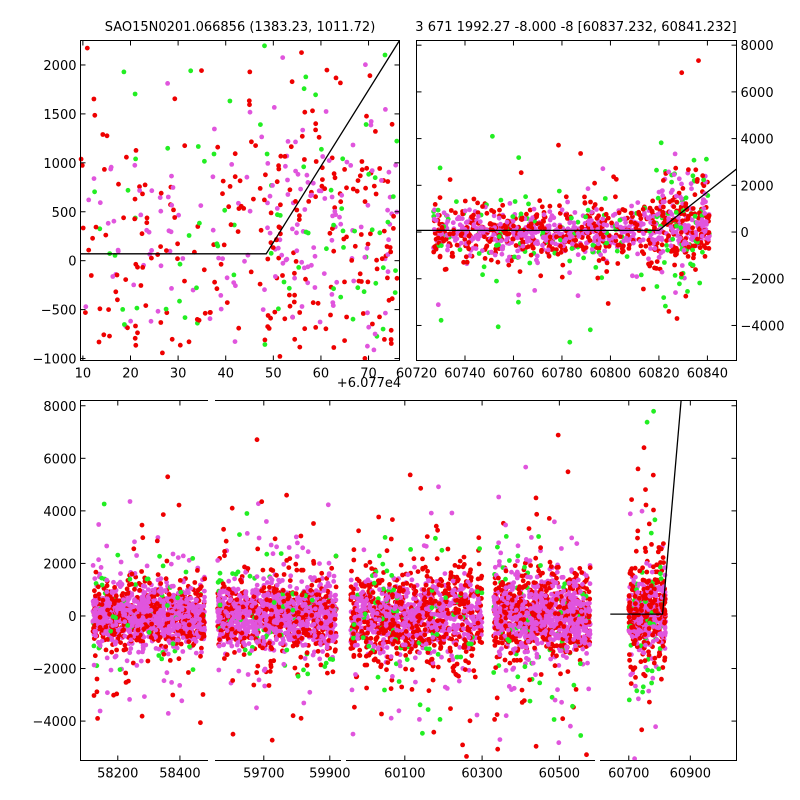 This screenshot has width=800, height=800. I want to click on x-tick-label: 60720, so click(416, 374).